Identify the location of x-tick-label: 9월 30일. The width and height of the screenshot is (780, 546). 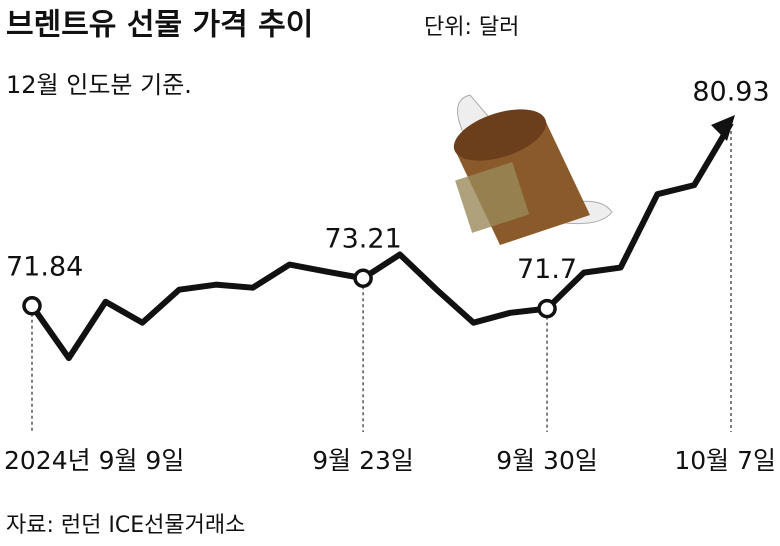
(547, 460).